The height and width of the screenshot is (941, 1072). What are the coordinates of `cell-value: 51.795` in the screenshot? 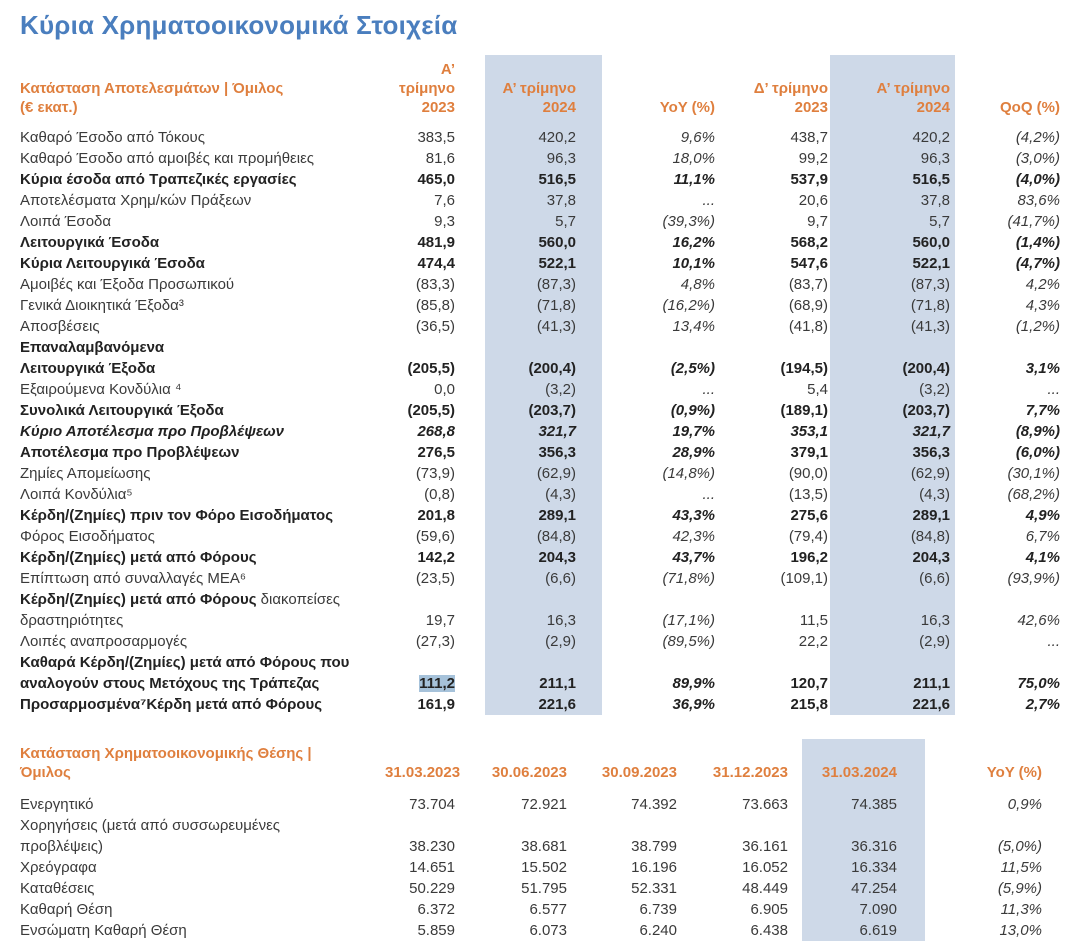 It's located at (544, 888).